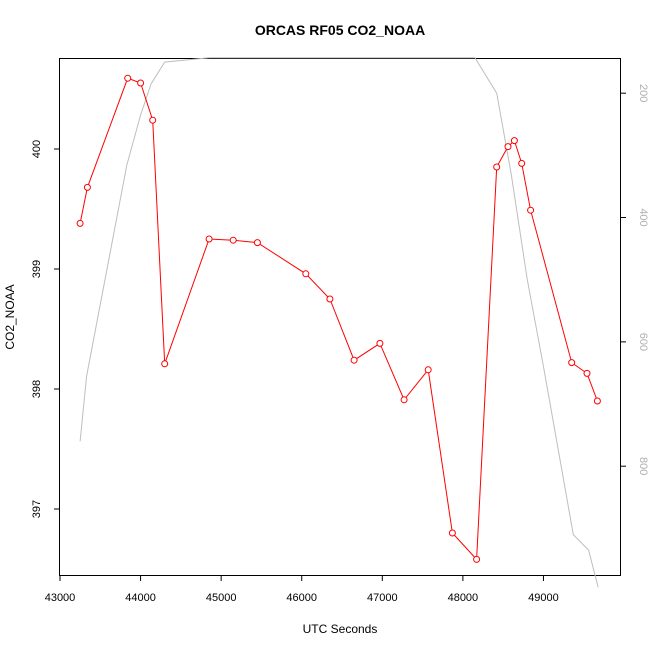  Describe the element at coordinates (37, 149) in the screenshot. I see `y-tick-label: 400` at that location.